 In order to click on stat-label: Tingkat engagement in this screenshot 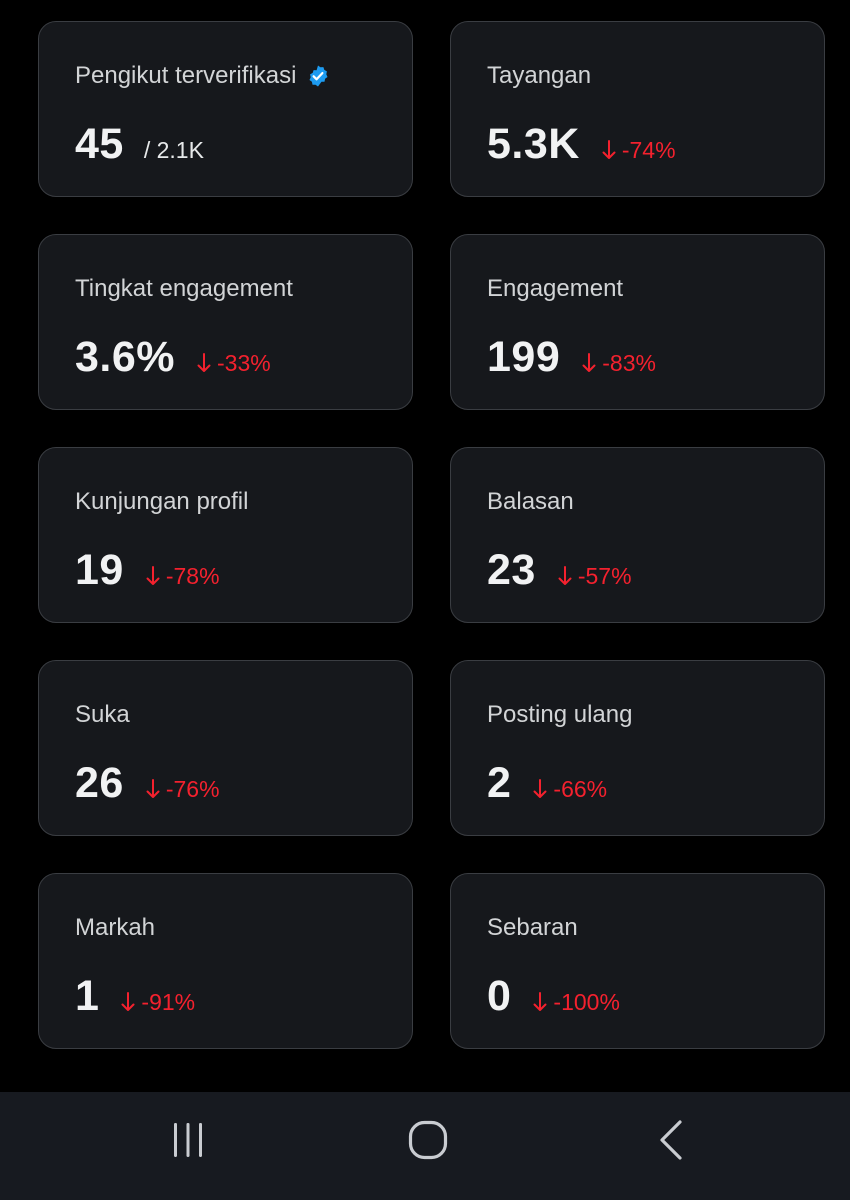, I will do `click(184, 288)`.